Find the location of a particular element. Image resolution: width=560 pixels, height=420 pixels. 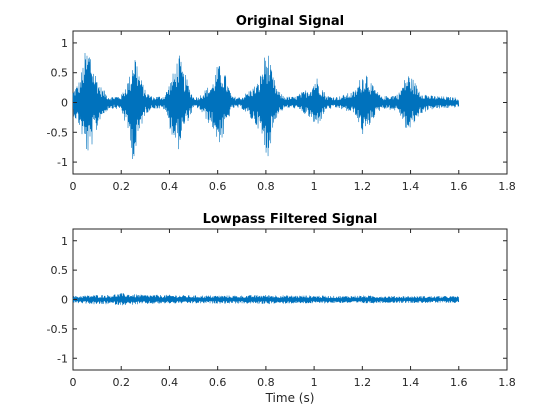

chart-title-1: Original Signal is located at coordinates (290, 21).